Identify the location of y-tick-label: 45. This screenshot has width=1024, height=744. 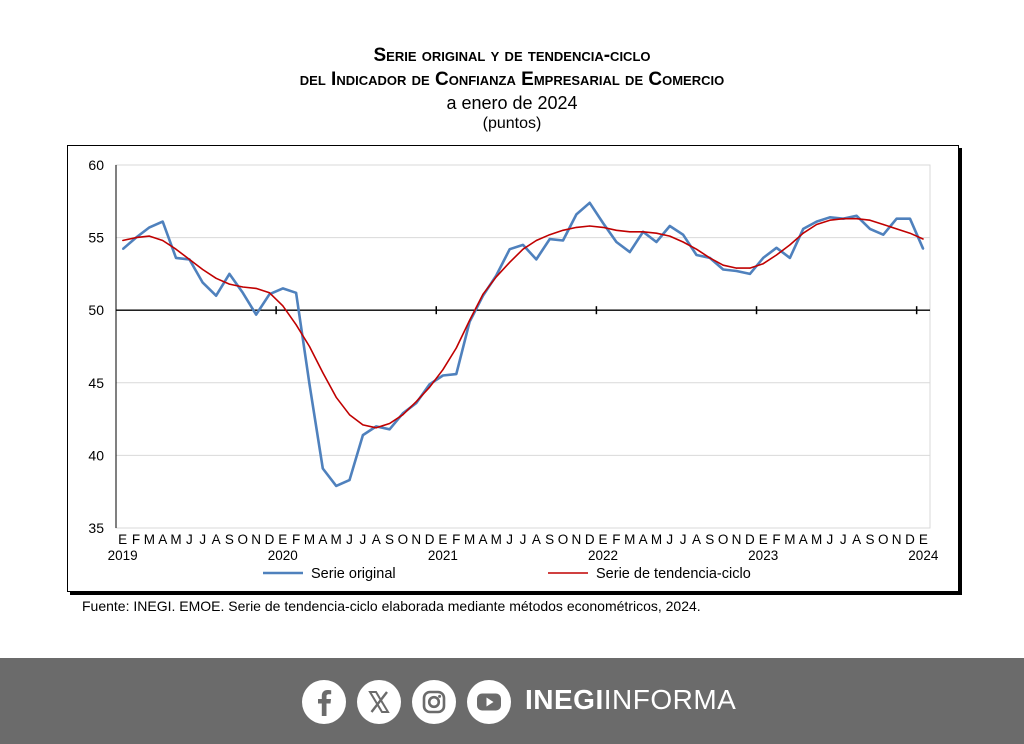
(96, 383).